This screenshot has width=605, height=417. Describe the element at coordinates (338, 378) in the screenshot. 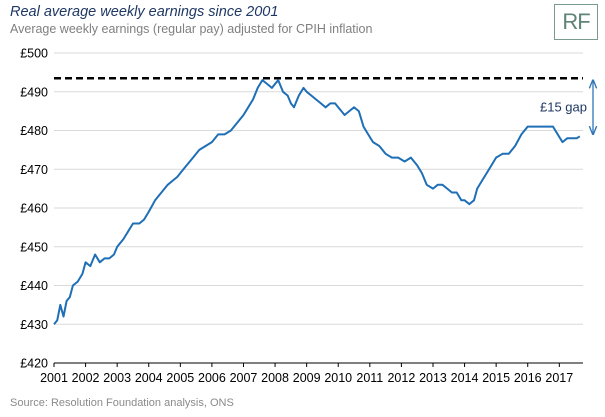

I see `x-tick-label: 2010` at that location.